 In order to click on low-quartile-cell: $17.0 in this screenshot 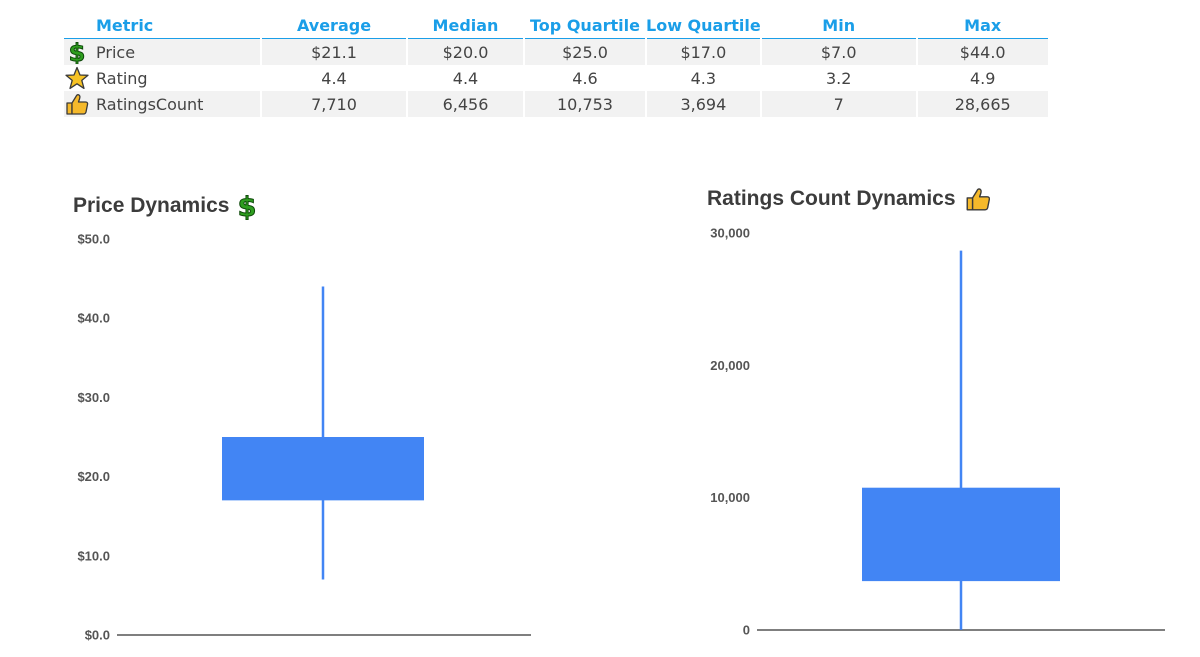, I will do `click(704, 51)`.